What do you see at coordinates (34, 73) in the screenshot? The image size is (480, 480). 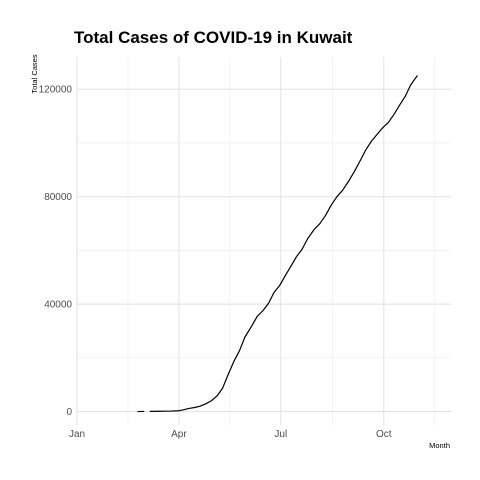 I see `y-axis-title: Total Cases` at bounding box center [34, 73].